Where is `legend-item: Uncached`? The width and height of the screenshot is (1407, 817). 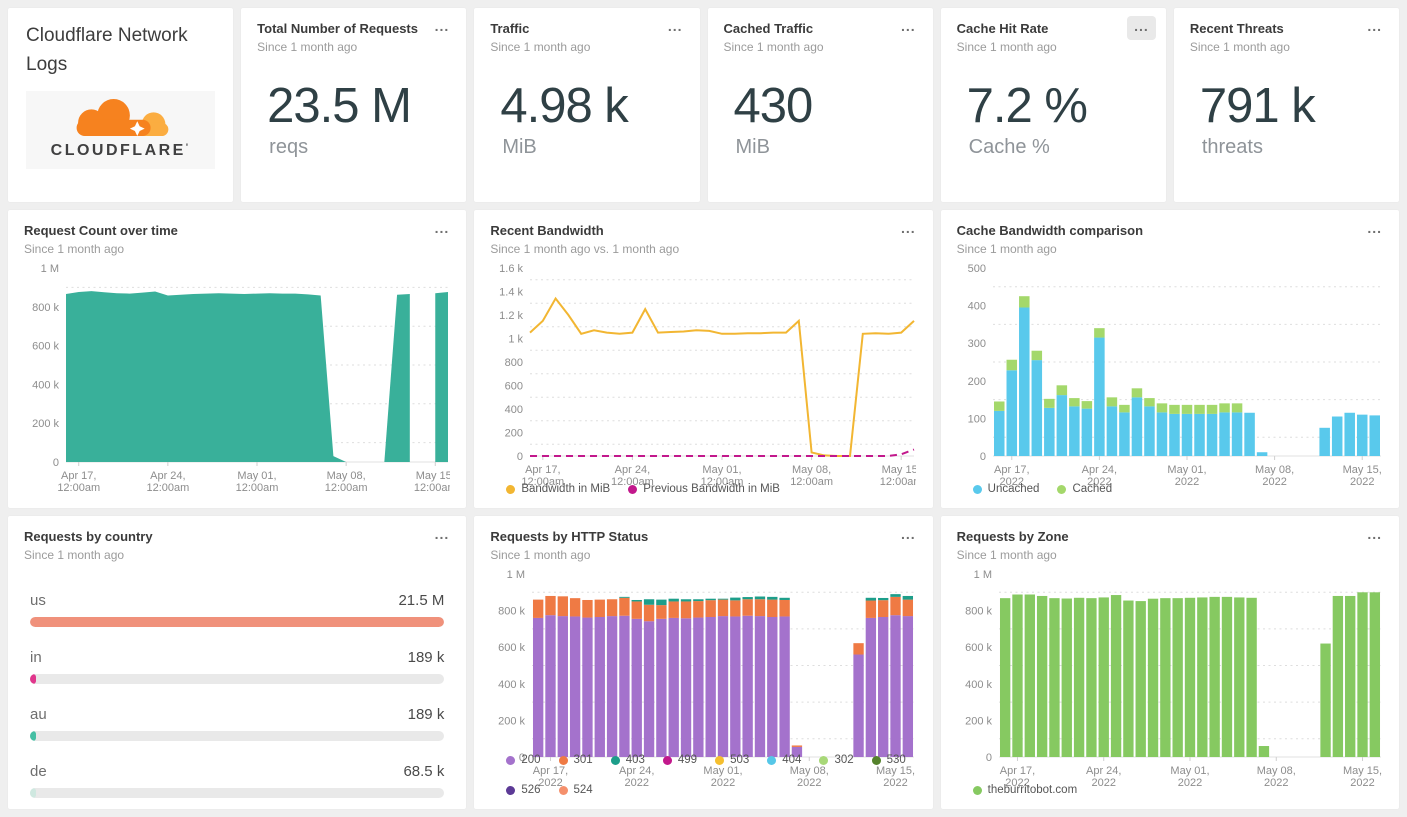 legend-item: Uncached is located at coordinates (1005, 489).